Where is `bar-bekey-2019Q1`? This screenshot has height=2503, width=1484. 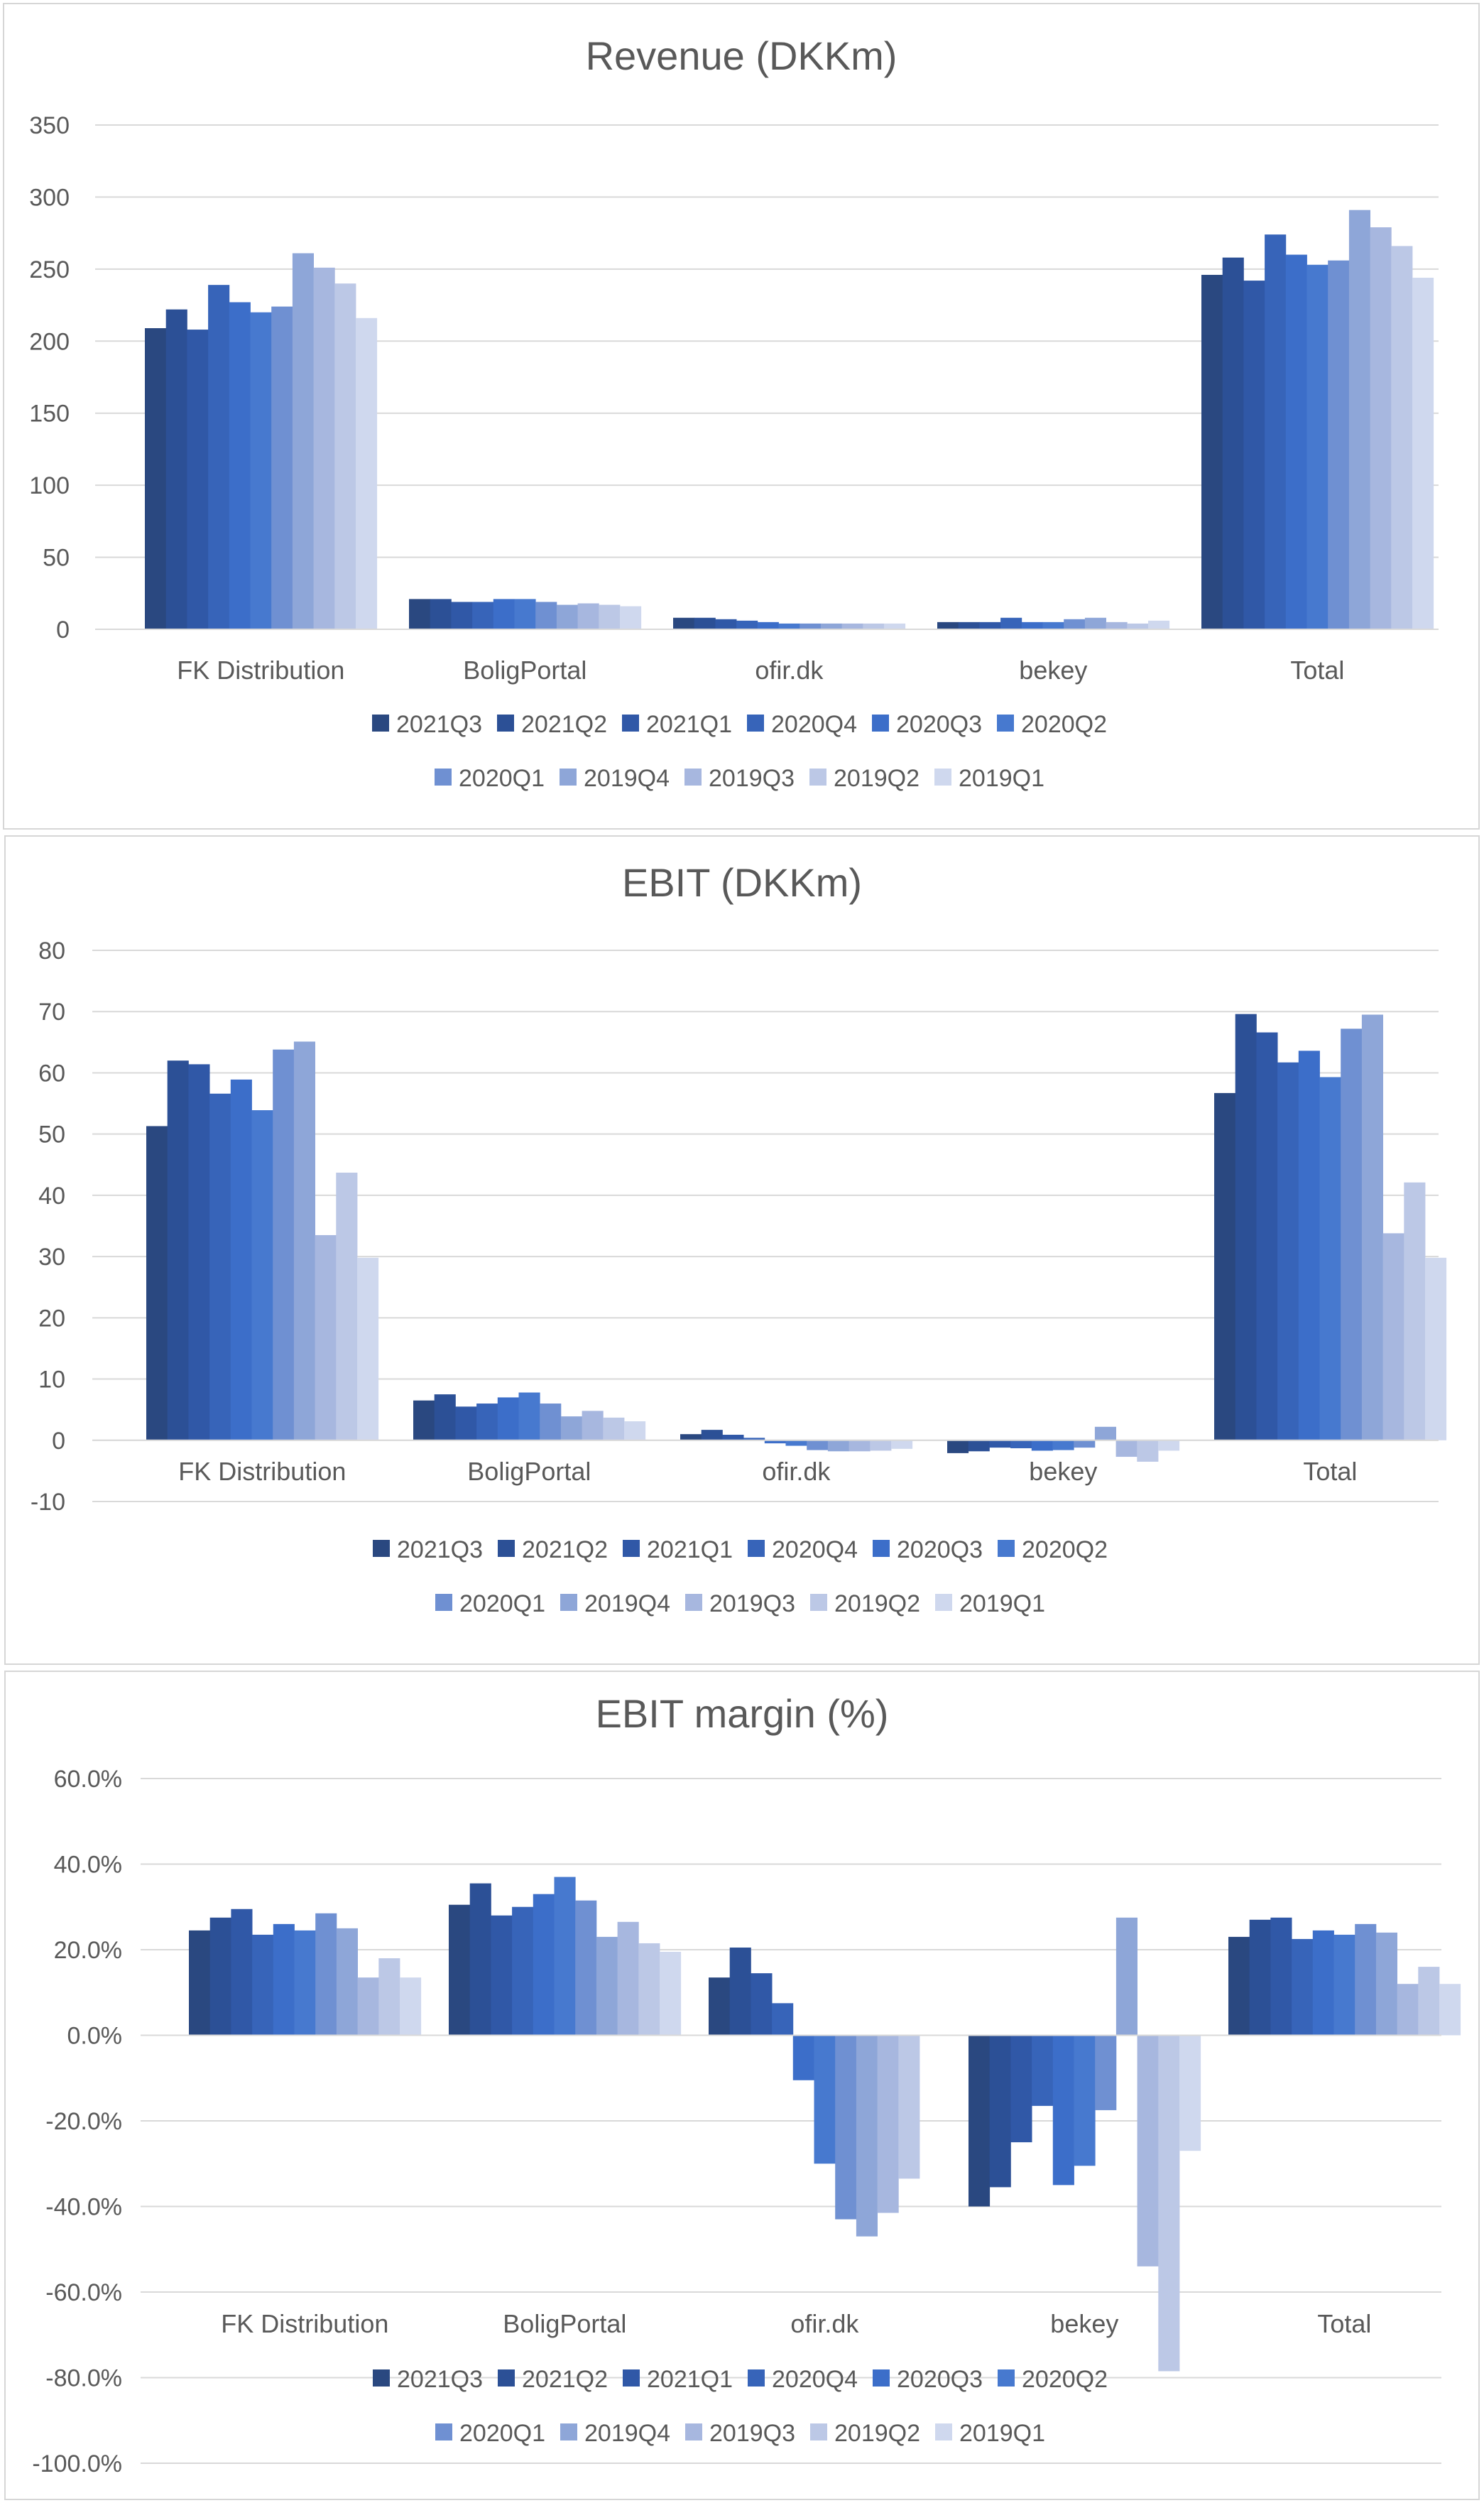 bar-bekey-2019Q1 is located at coordinates (1159, 625).